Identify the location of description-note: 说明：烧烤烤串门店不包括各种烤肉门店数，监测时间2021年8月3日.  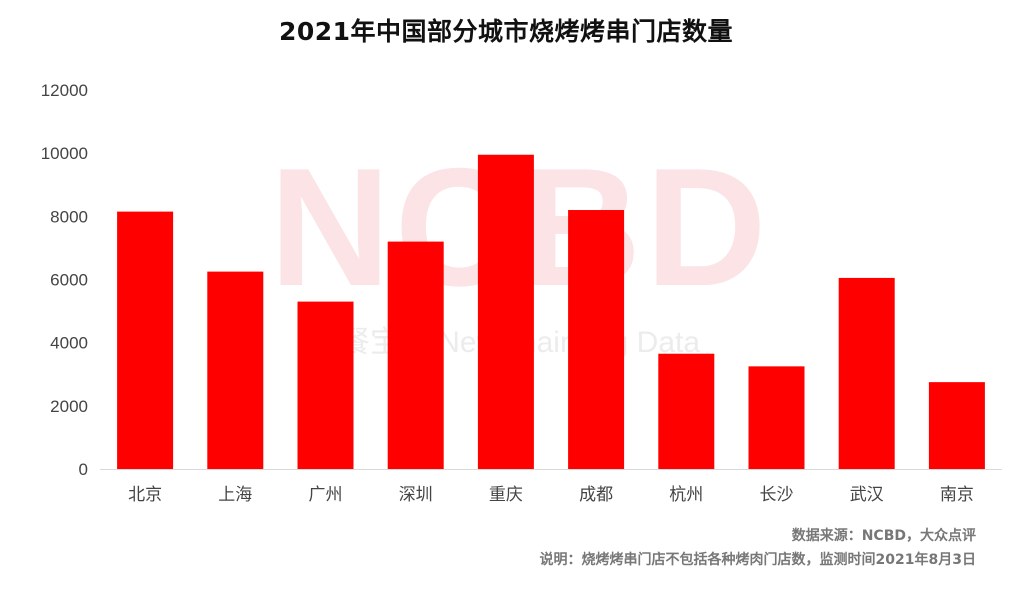
(757, 560).